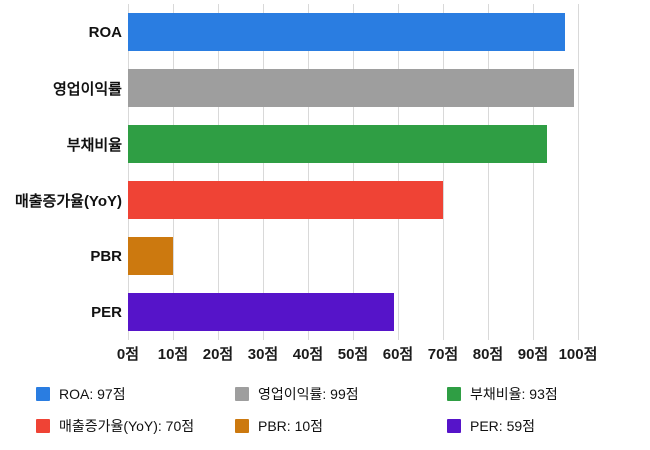 The width and height of the screenshot is (650, 450). Describe the element at coordinates (398, 354) in the screenshot. I see `x-tick-label: 60점` at that location.